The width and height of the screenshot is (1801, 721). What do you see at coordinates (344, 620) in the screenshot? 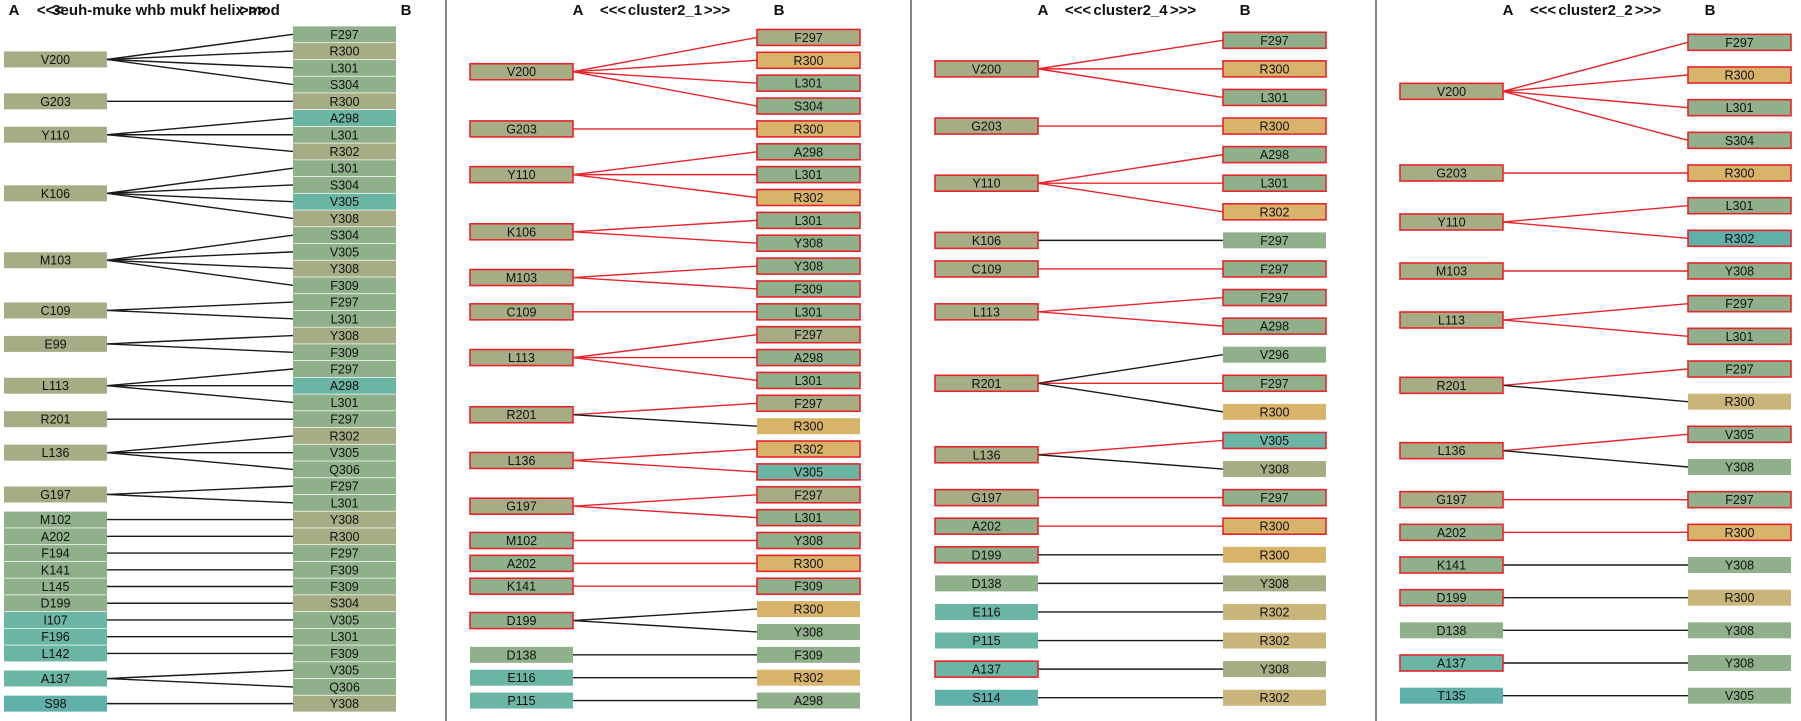
I see `residue-b-label: V305` at bounding box center [344, 620].